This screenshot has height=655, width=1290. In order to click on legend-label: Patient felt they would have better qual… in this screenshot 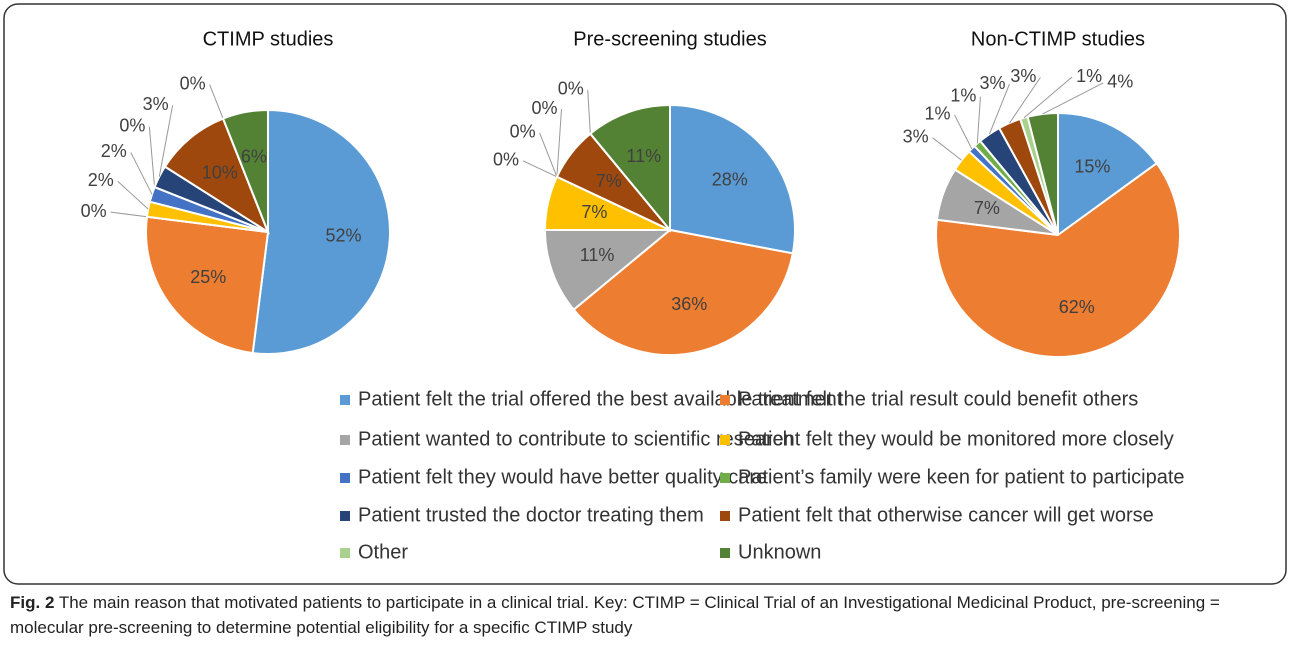, I will do `click(562, 477)`.